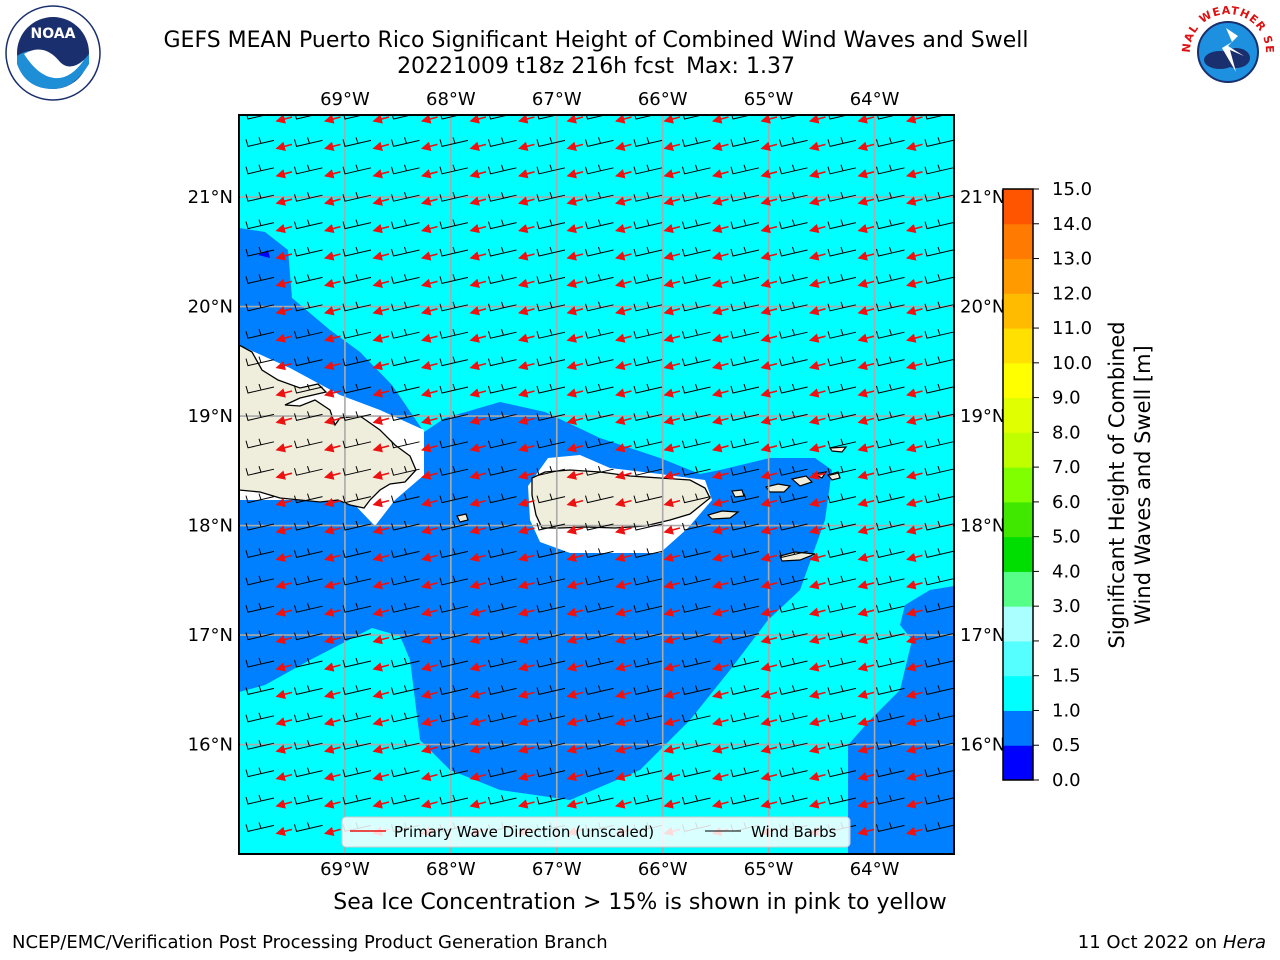 This screenshot has height=960, width=1280. I want to click on lon-tick-bottom-5: 64°W, so click(875, 869).